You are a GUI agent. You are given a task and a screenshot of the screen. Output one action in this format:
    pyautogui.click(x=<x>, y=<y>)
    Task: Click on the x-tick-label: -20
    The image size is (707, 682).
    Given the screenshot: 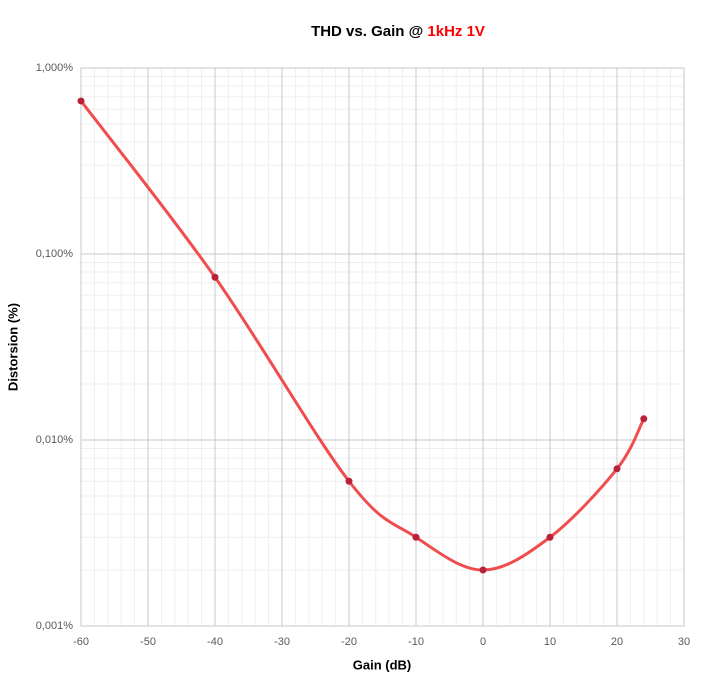 What is the action you would take?
    pyautogui.click(x=349, y=642)
    